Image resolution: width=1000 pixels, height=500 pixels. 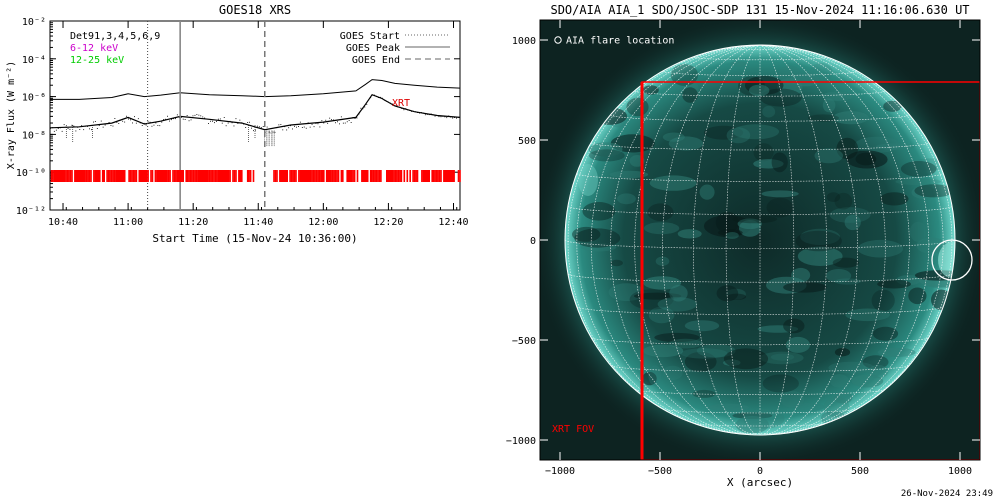 What do you see at coordinates (660, 471) in the screenshot?
I see `aia-x-tick-label: −500` at bounding box center [660, 471].